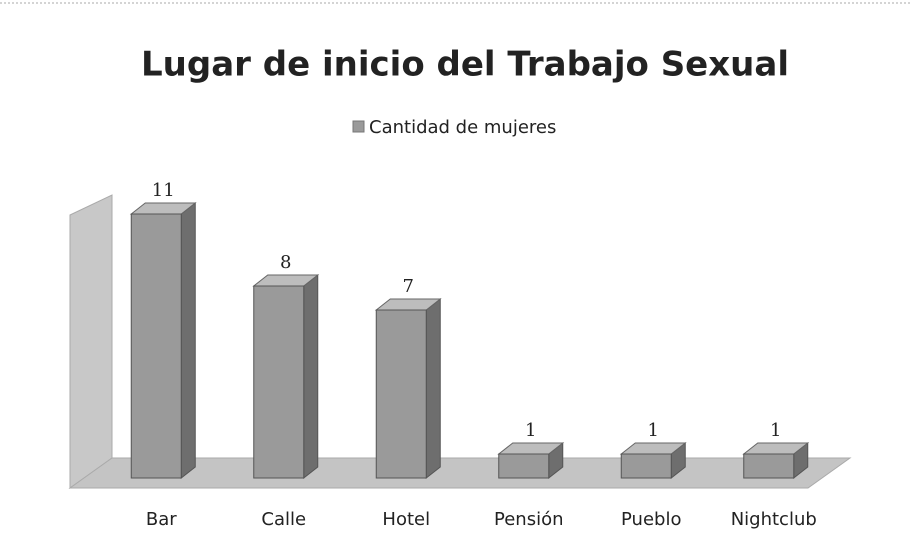 This screenshot has width=910, height=550. What do you see at coordinates (406, 519) in the screenshot?
I see `x-tick-label: Hotel` at bounding box center [406, 519].